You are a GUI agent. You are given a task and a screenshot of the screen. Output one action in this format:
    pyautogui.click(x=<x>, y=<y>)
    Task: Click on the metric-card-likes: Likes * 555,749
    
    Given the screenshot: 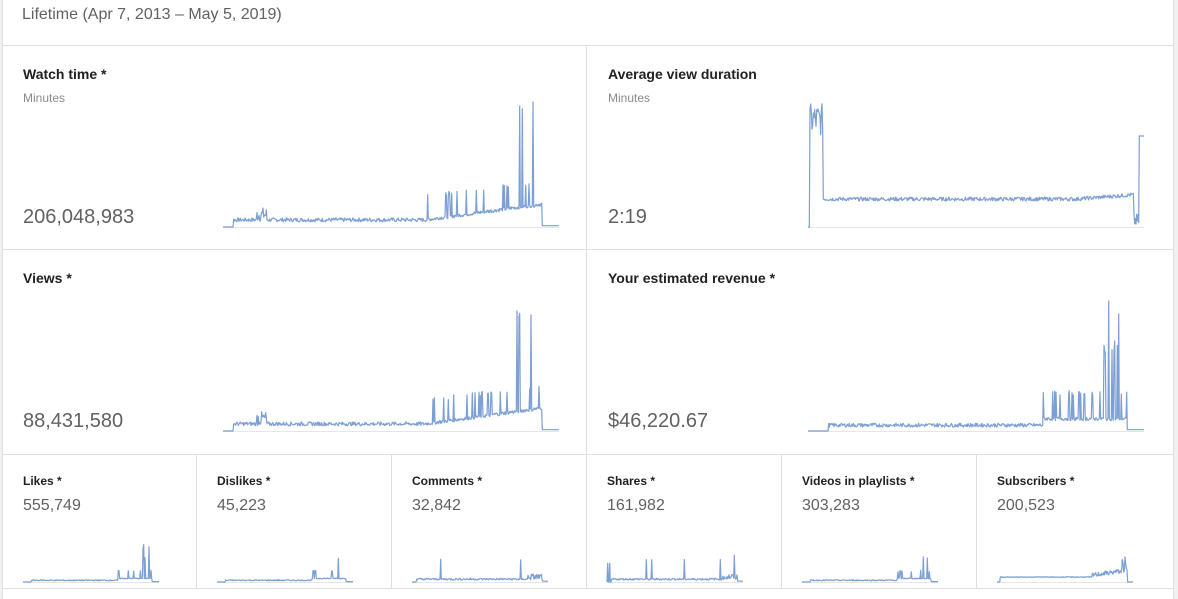 What is the action you would take?
    pyautogui.click(x=99, y=521)
    